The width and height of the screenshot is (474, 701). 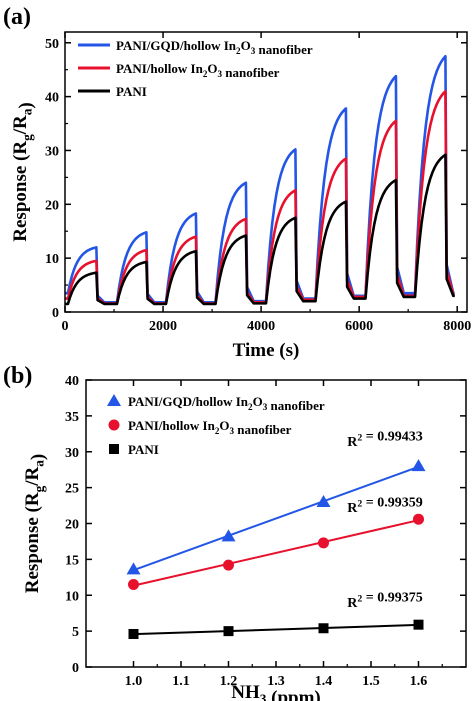 What do you see at coordinates (65, 326) in the screenshot?
I see `x-tick-label-a: 0` at bounding box center [65, 326].